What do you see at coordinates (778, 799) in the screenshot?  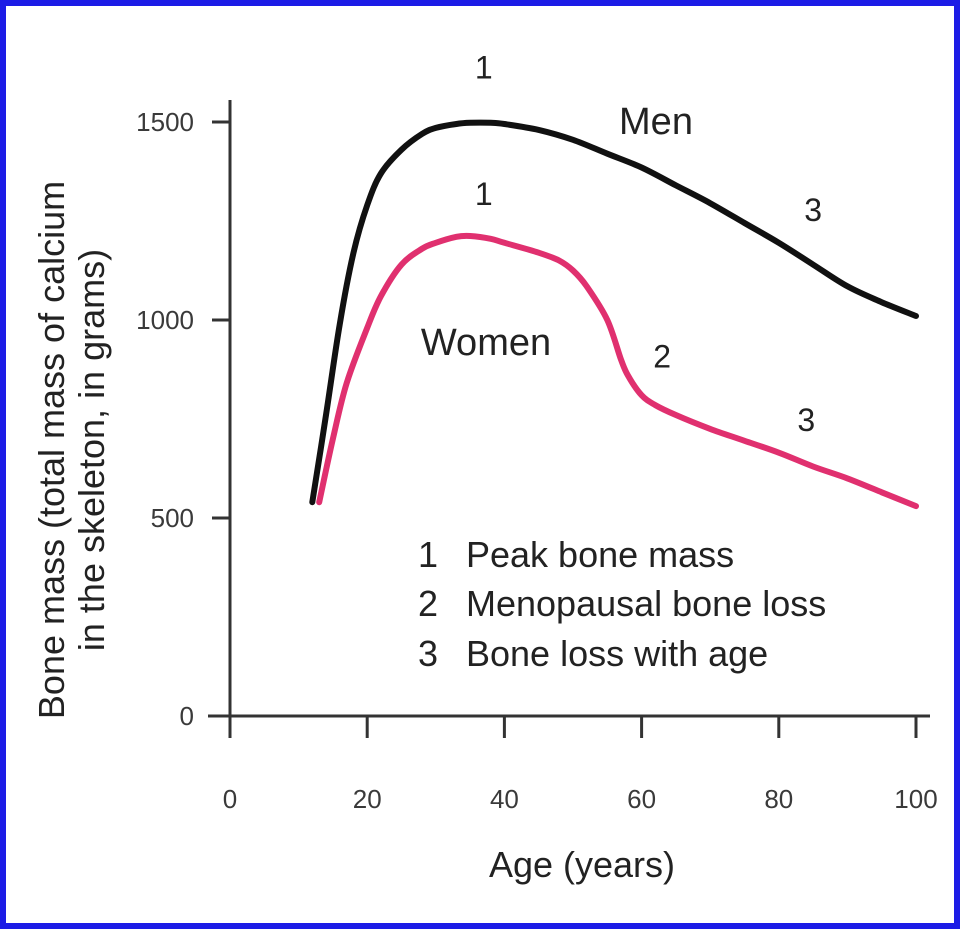 I see `x-tick-label-80: 80` at bounding box center [778, 799].